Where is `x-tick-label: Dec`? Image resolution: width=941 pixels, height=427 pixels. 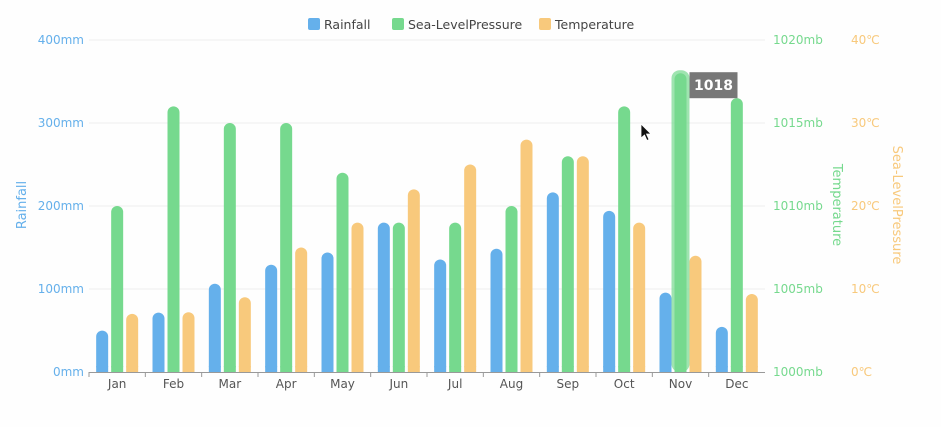
x-tick-label: Dec is located at coordinates (736, 384).